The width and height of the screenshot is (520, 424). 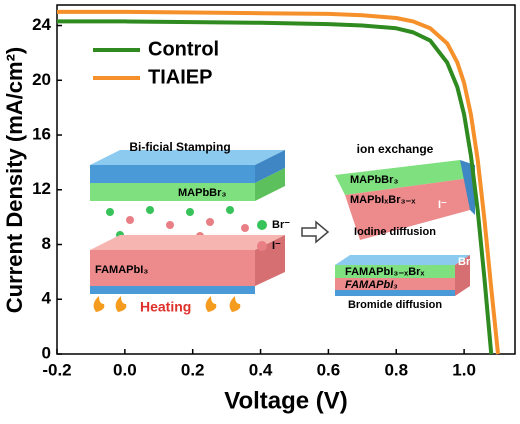 What do you see at coordinates (41, 134) in the screenshot?
I see `y-tick-label: 16` at bounding box center [41, 134].